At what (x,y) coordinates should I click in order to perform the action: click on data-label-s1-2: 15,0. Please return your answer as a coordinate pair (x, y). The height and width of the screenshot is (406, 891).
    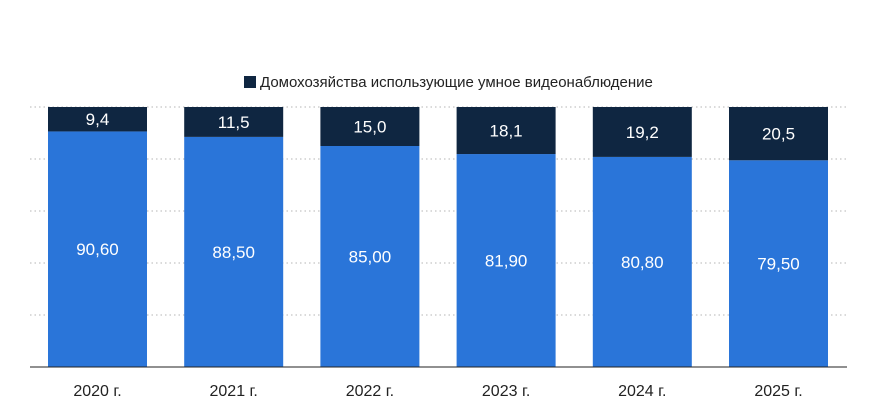
    Looking at the image, I should click on (369, 127).